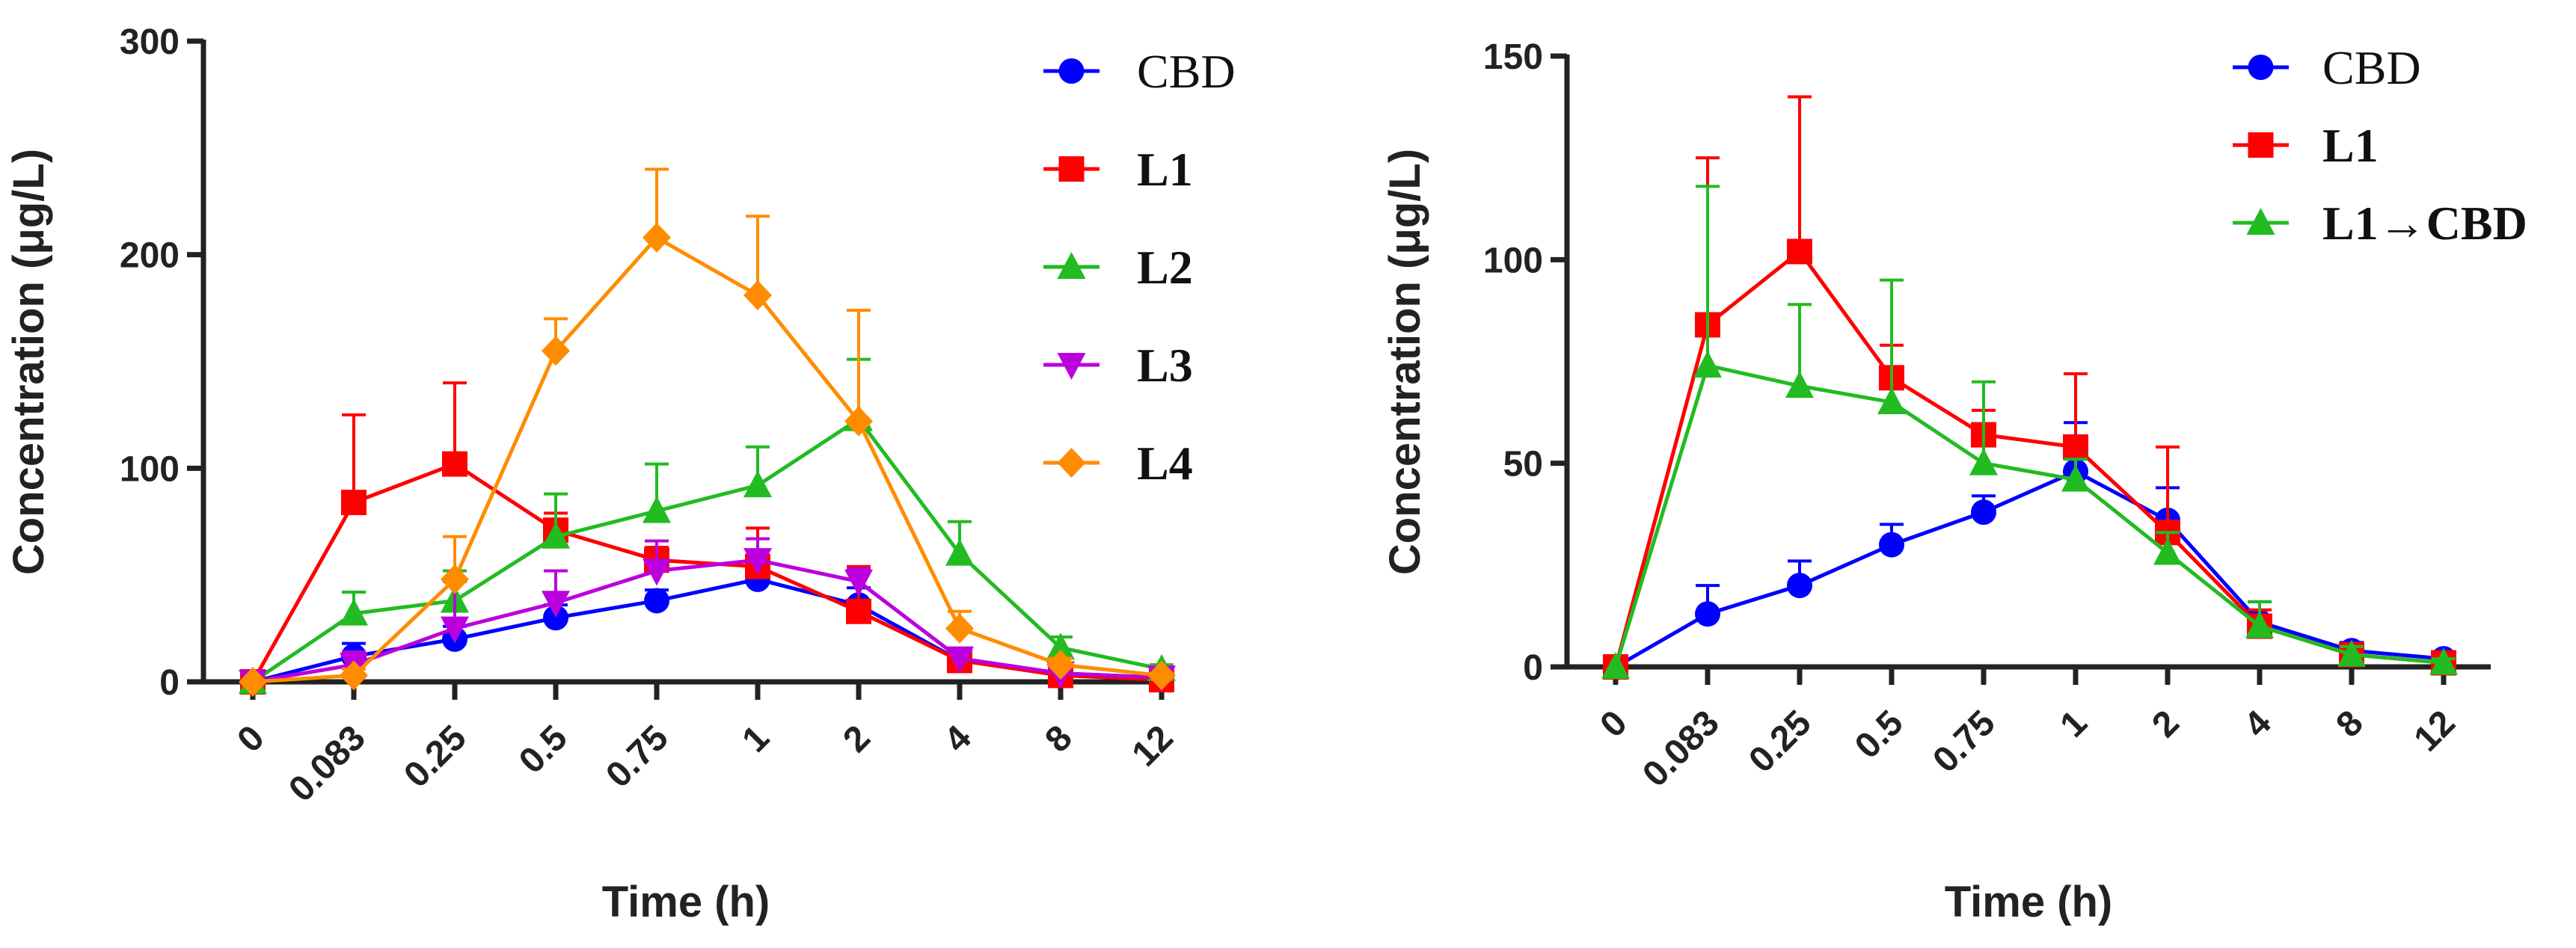 Image resolution: width=2576 pixels, height=948 pixels. What do you see at coordinates (150, 256) in the screenshot?
I see `y-tick-label: 200` at bounding box center [150, 256].